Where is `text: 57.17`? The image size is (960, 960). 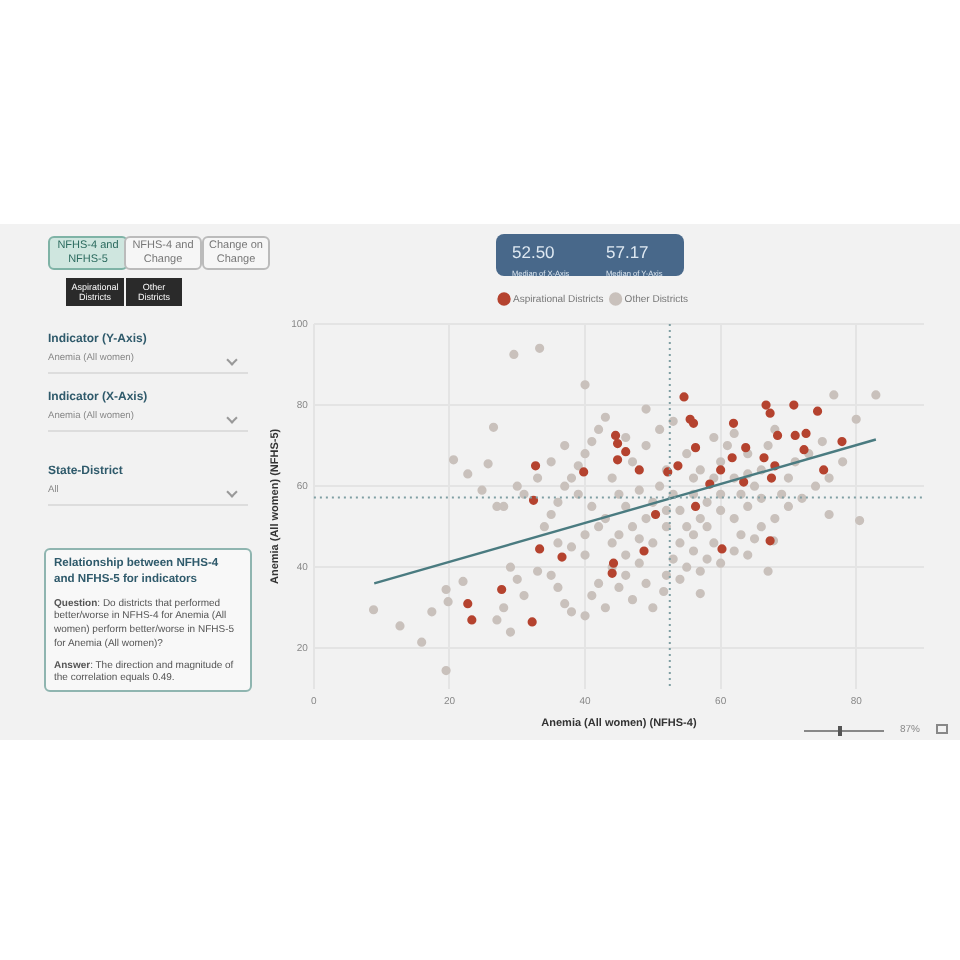
text: 57.17 is located at coordinates (627, 253).